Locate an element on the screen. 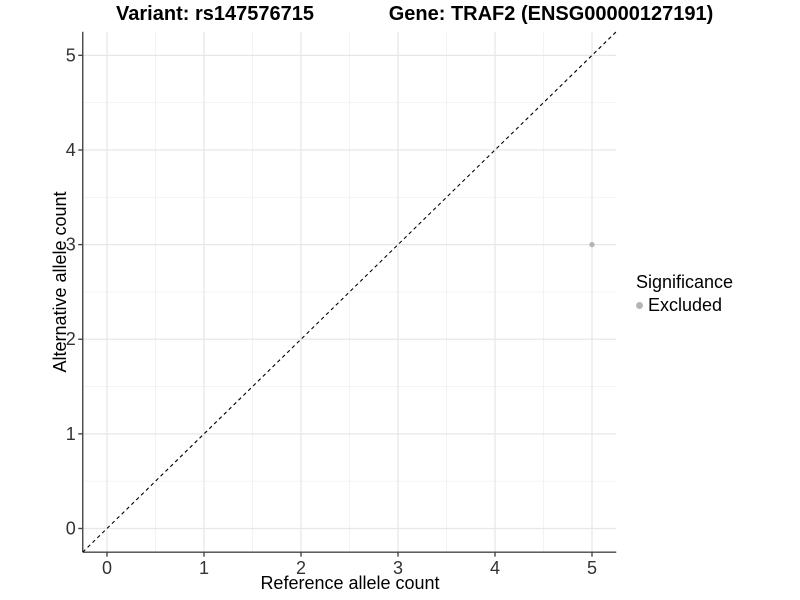 The height and width of the screenshot is (600, 800). legend: Significance Excluded is located at coordinates (684, 293).